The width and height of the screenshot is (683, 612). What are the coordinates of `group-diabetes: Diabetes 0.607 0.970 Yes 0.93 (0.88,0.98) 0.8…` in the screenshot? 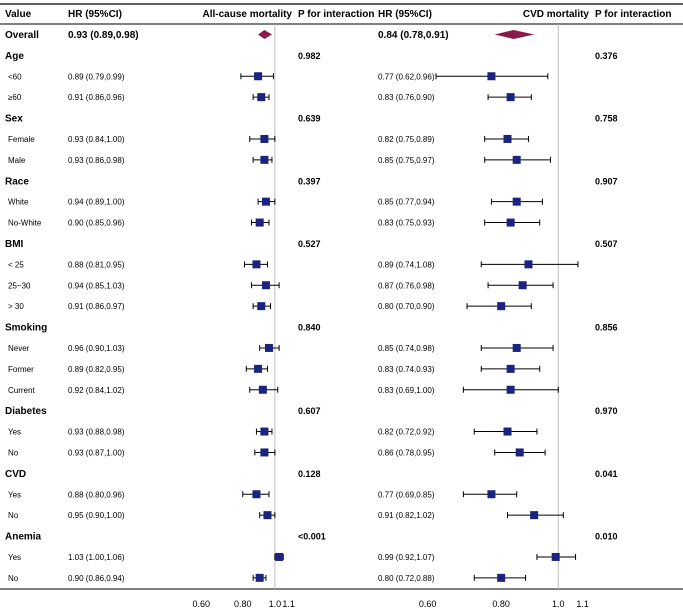 It's located at (311, 431).